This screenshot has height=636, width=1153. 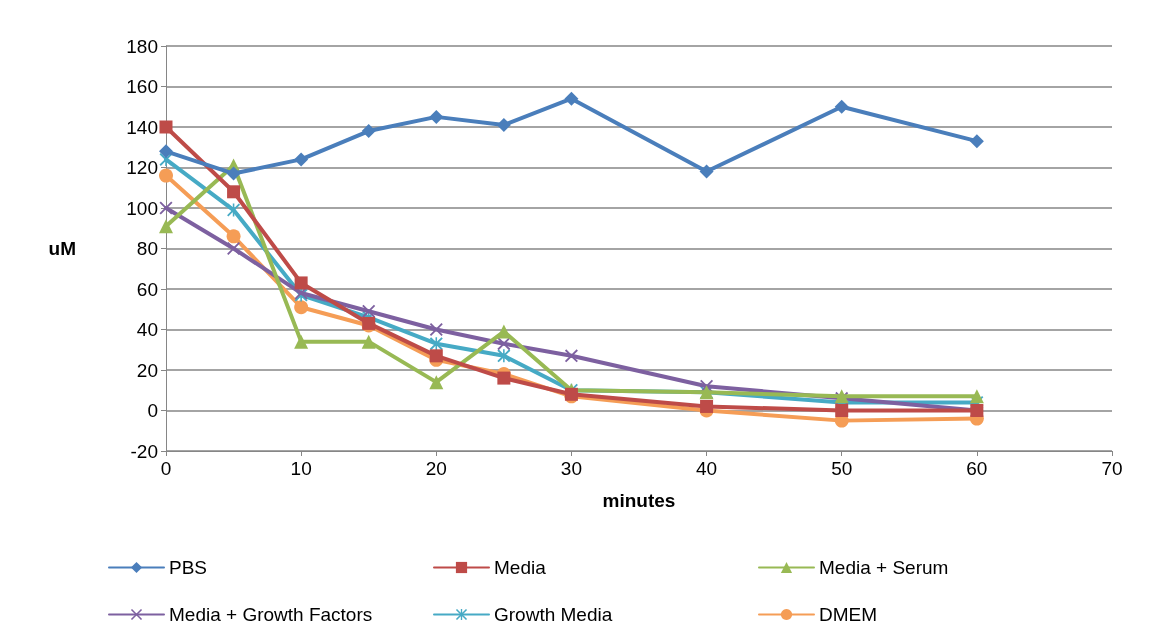 What do you see at coordinates (142, 167) in the screenshot?
I see `y-tick-label: 120` at bounding box center [142, 167].